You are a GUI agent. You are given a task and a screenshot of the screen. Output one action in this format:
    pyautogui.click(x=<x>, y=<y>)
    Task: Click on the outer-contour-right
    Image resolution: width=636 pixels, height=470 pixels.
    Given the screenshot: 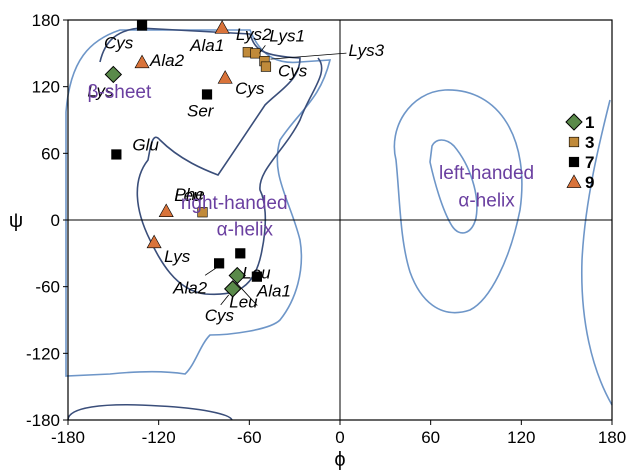 What is the action you would take?
    pyautogui.click(x=458, y=201)
    